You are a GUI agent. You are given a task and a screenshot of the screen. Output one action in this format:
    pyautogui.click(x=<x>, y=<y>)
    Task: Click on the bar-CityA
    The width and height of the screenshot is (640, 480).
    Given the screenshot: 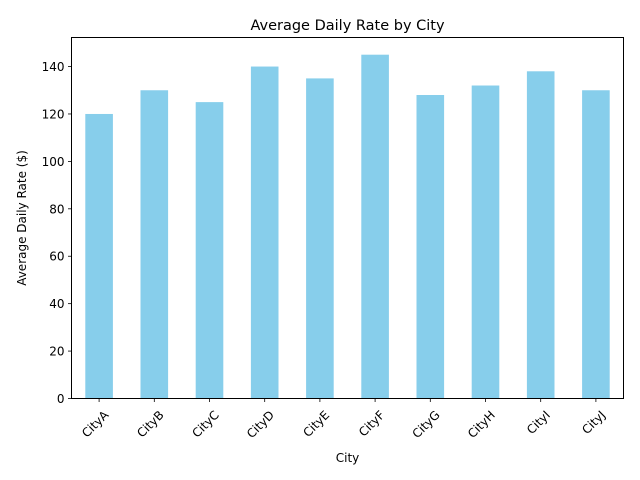 What is the action you would take?
    pyautogui.click(x=99, y=256)
    